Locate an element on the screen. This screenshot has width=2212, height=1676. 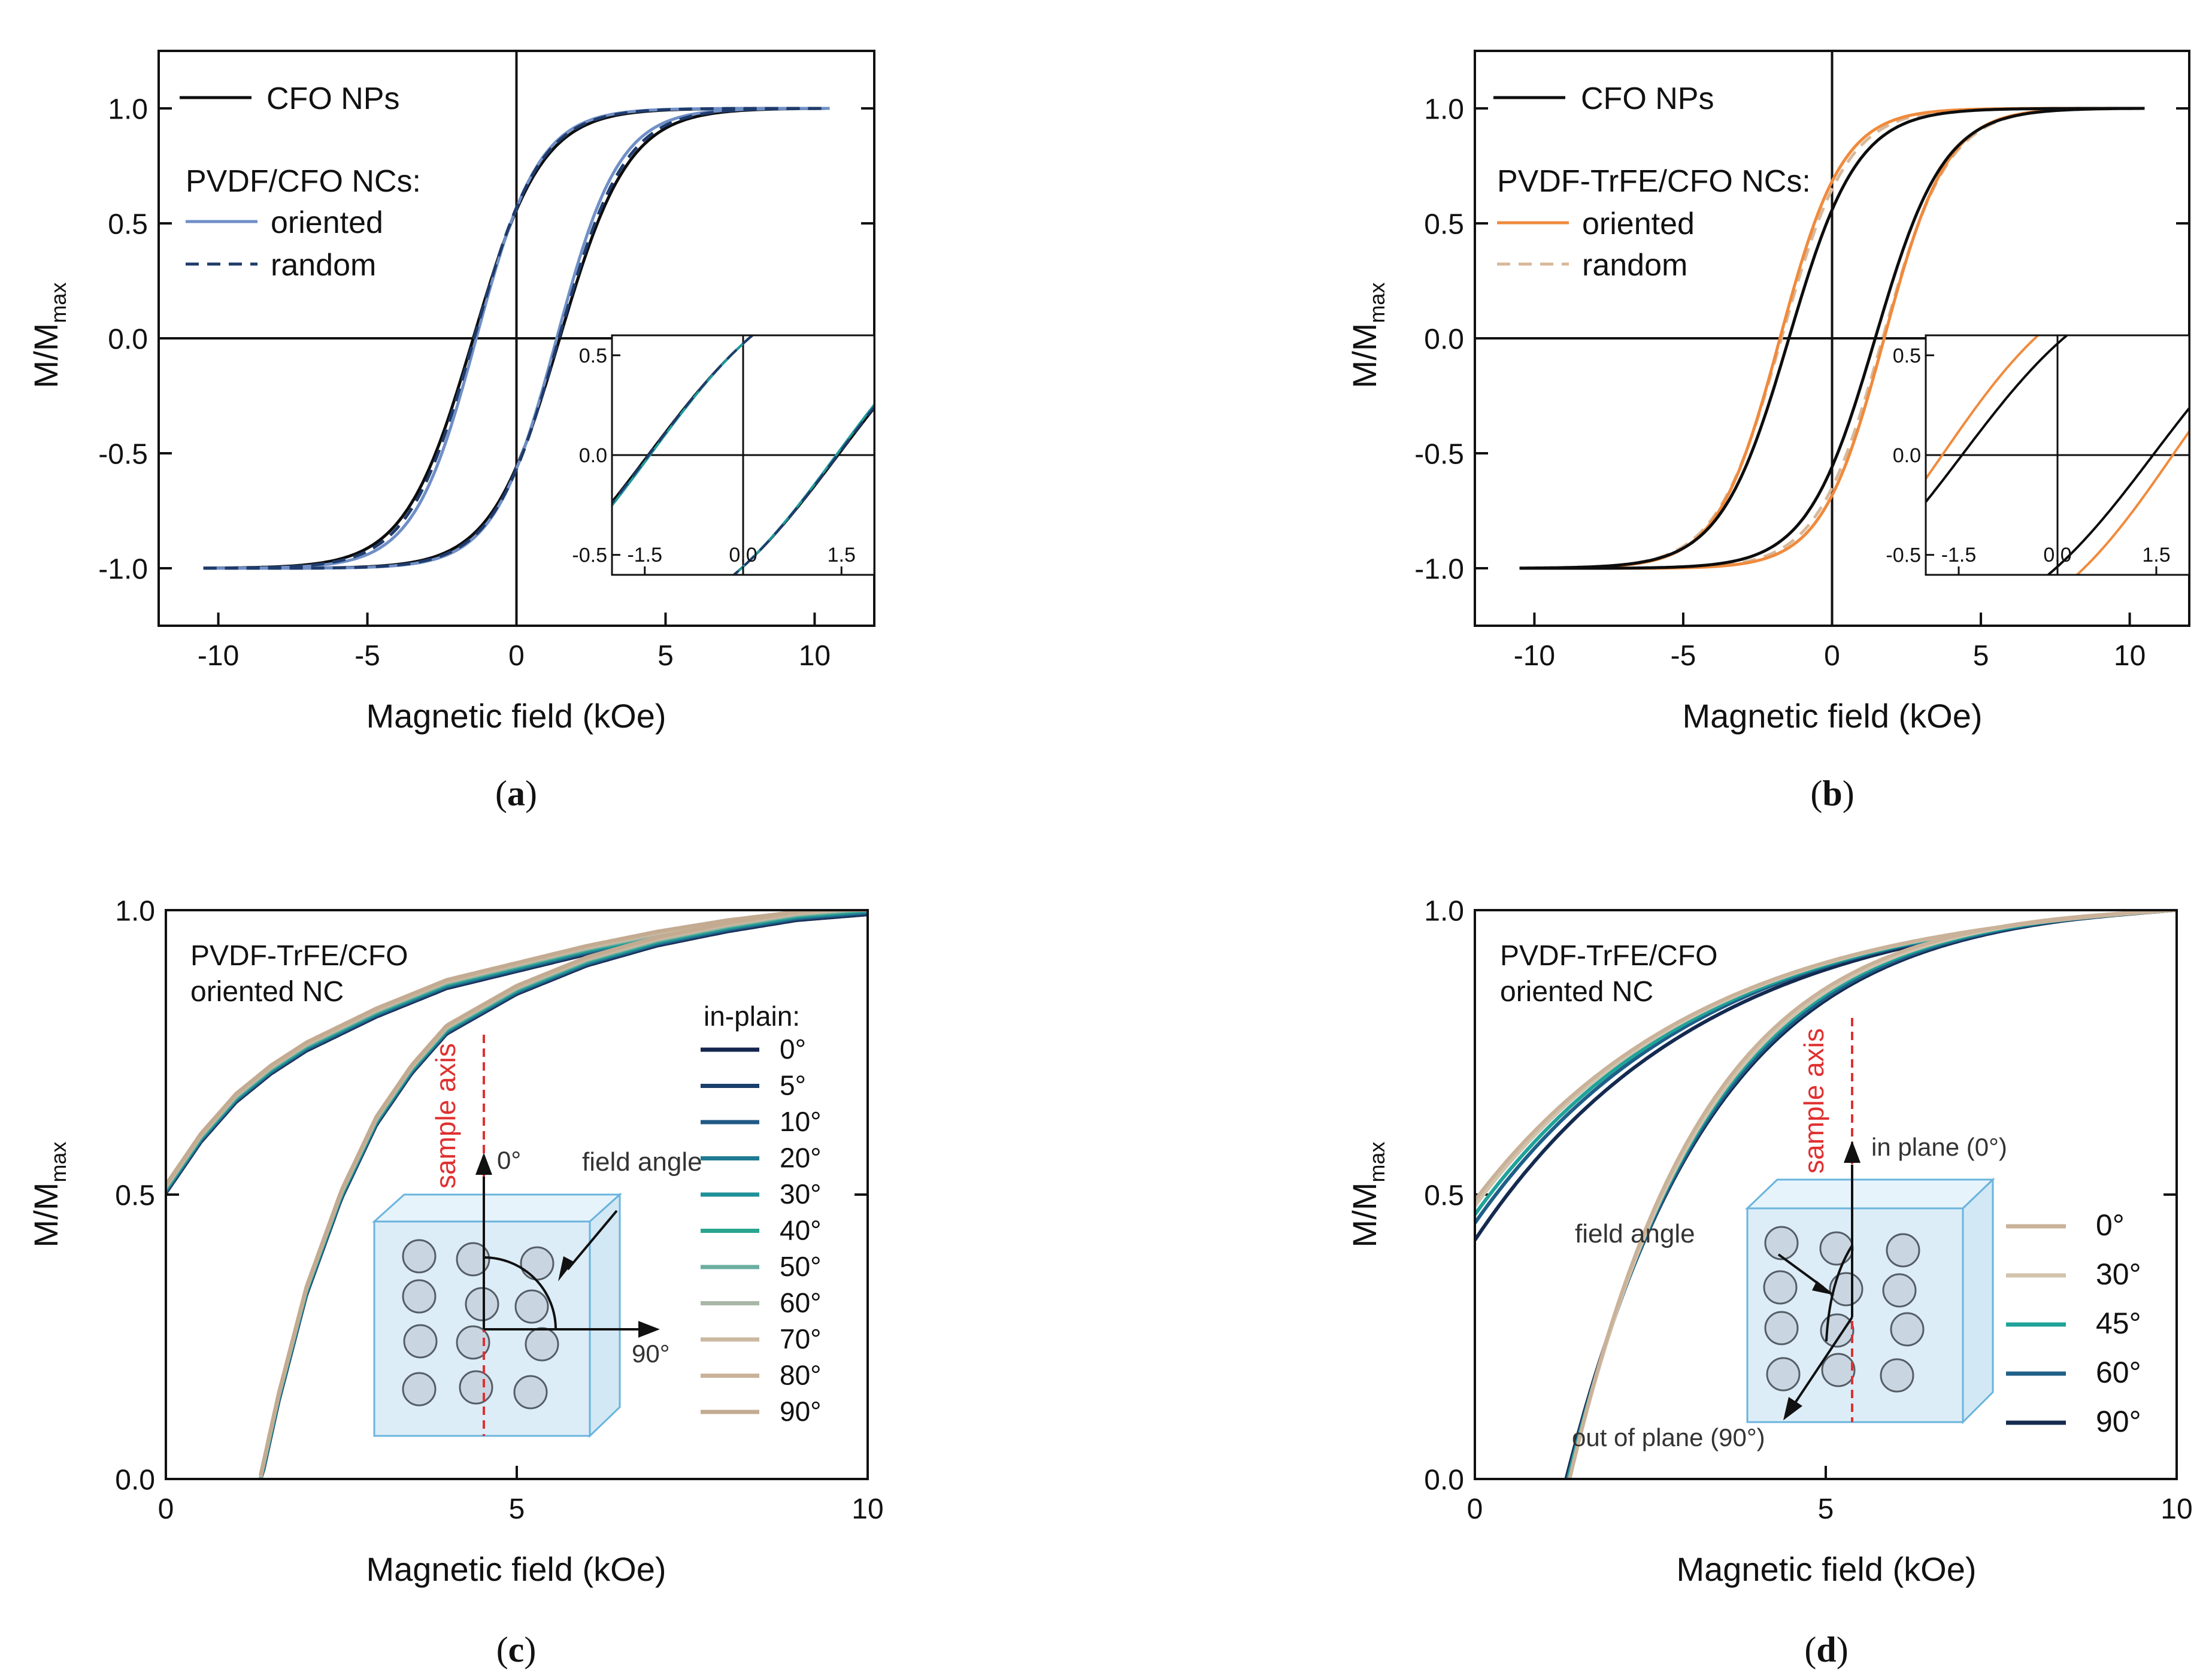
panel-b-y-label: M/Mmax is located at coordinates (1367, 336).